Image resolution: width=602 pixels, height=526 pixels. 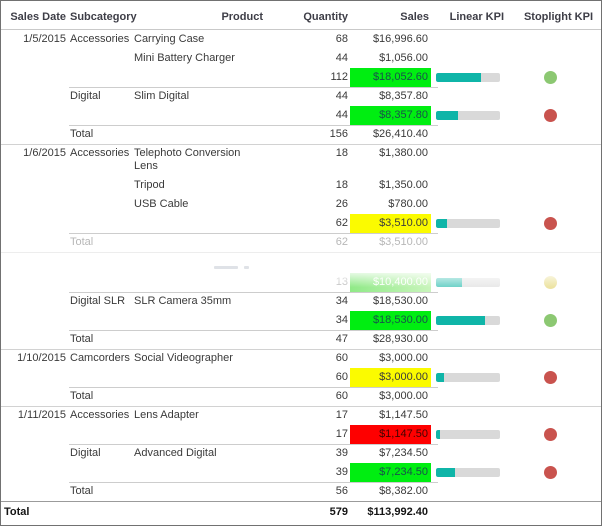 I want to click on col-header-linear-kpi: Linear KPI, so click(x=476, y=17).